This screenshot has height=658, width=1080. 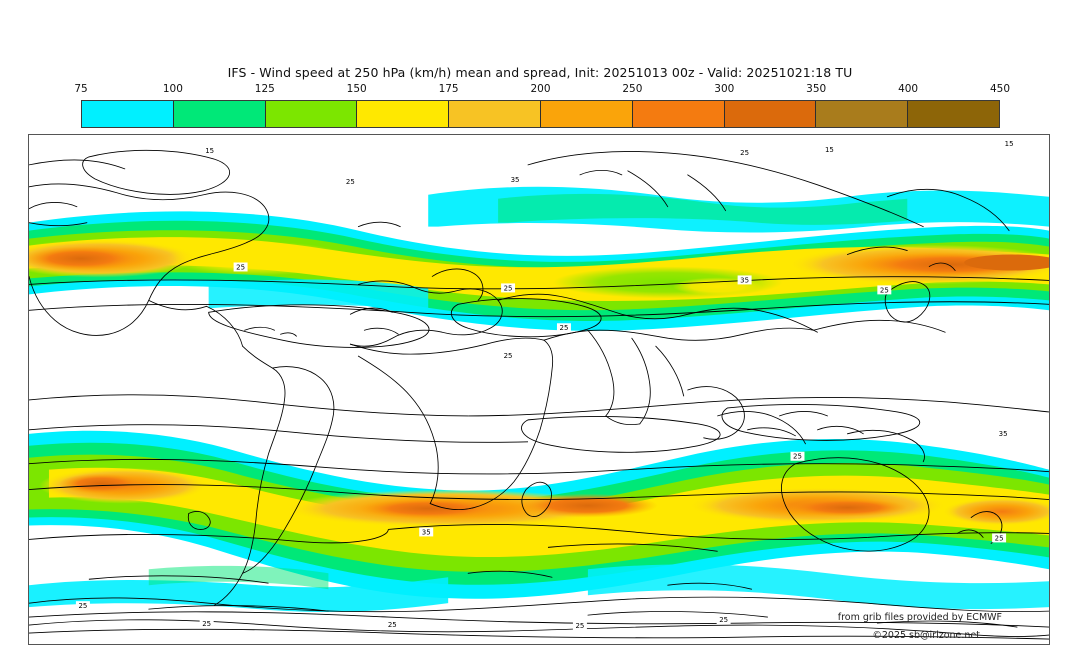 What do you see at coordinates (123, 485) in the screenshot?
I see `sh-core-spacific` at bounding box center [123, 485].